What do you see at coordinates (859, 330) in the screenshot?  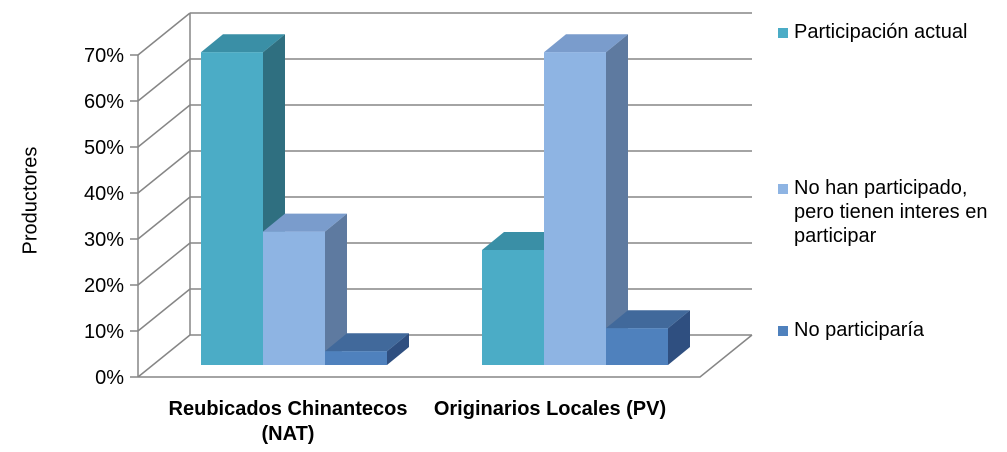 I see `legend-label-no-participaria: No participaría` at bounding box center [859, 330].